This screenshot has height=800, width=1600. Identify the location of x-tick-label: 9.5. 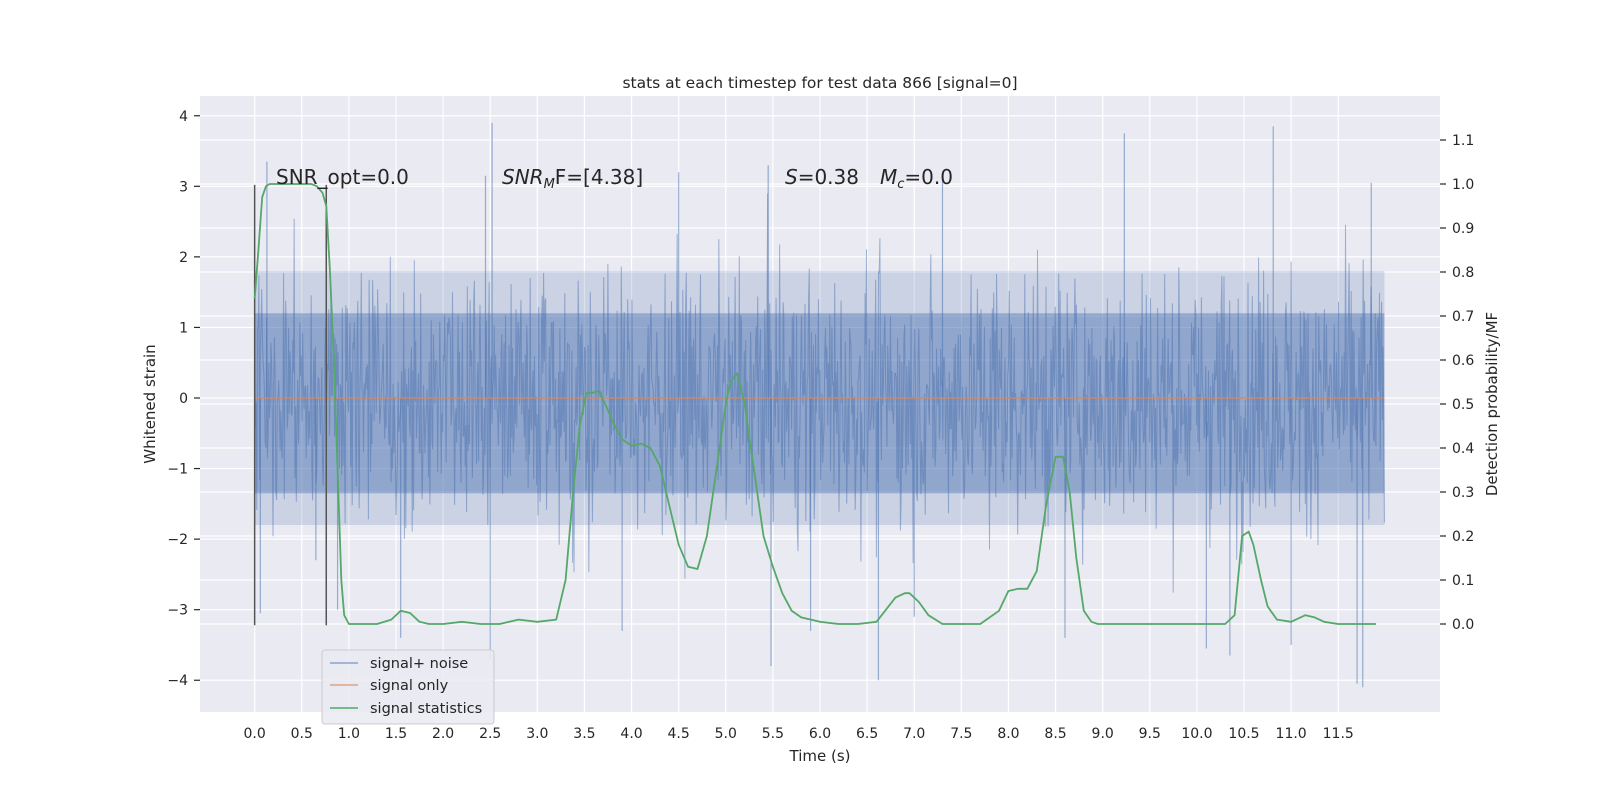
(1150, 734).